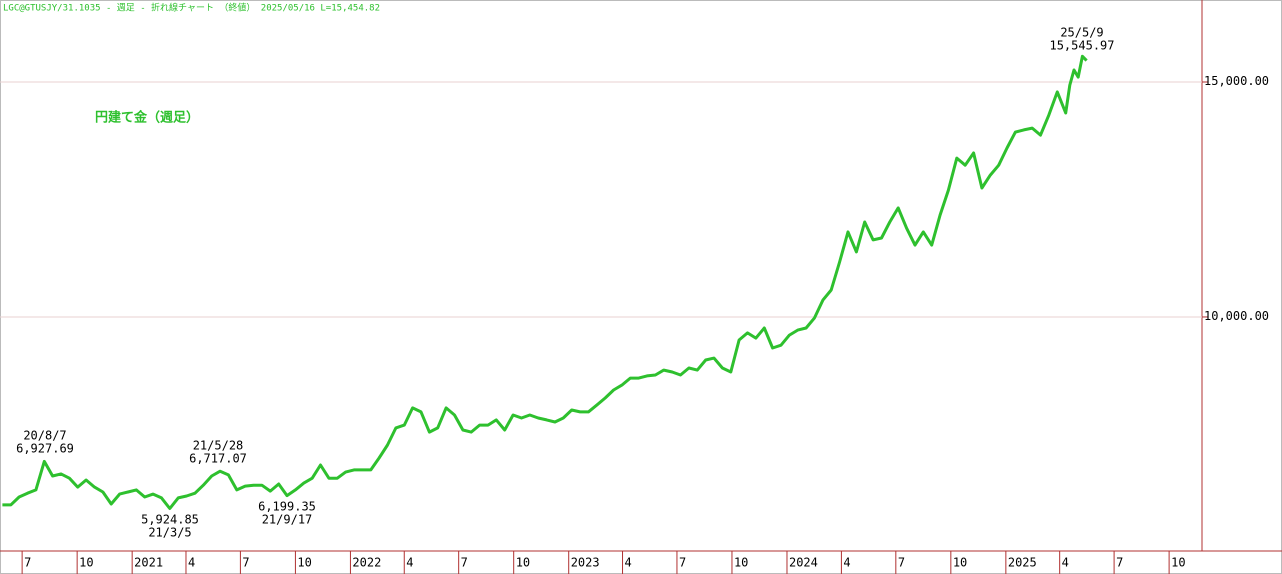  Describe the element at coordinates (218, 459) in the screenshot. I see `annotation-value: 6,717.07` at that location.